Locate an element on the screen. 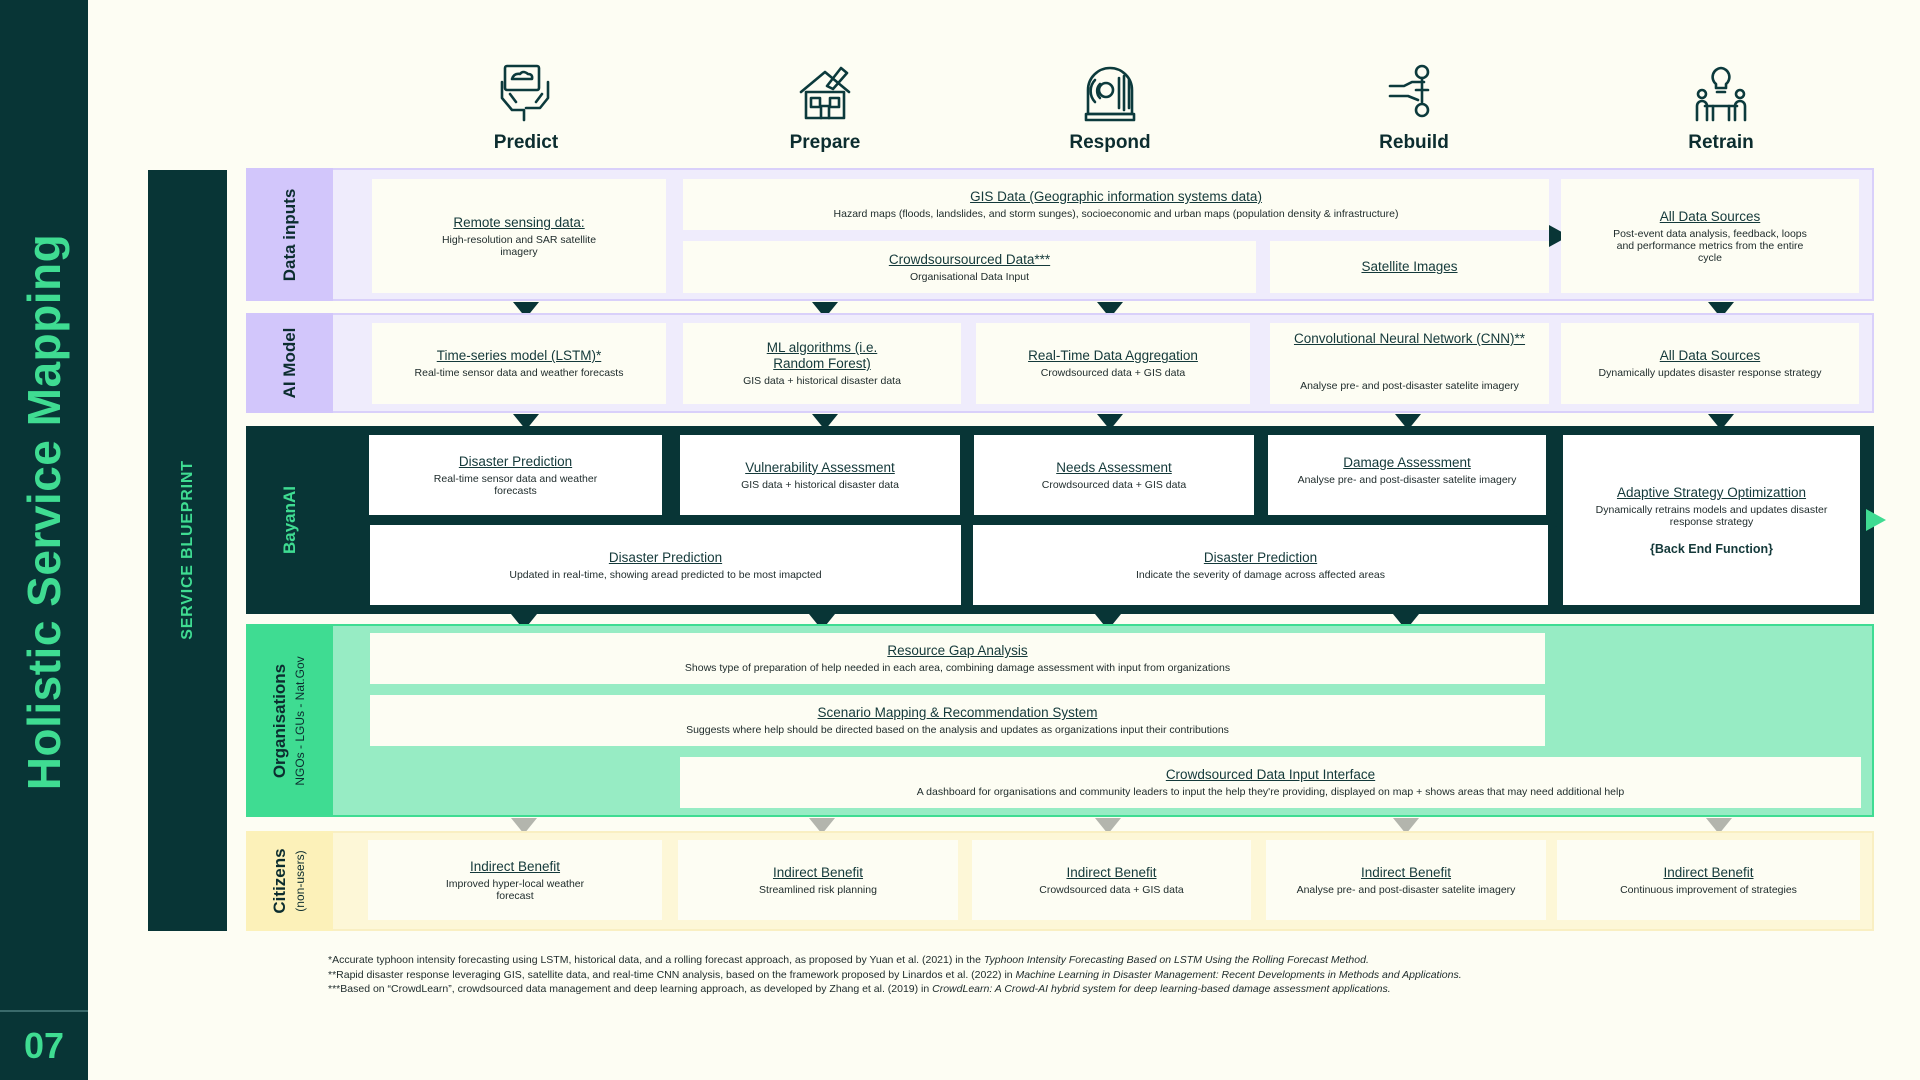  phase-prepare: Prepare is located at coordinates (825, 112).